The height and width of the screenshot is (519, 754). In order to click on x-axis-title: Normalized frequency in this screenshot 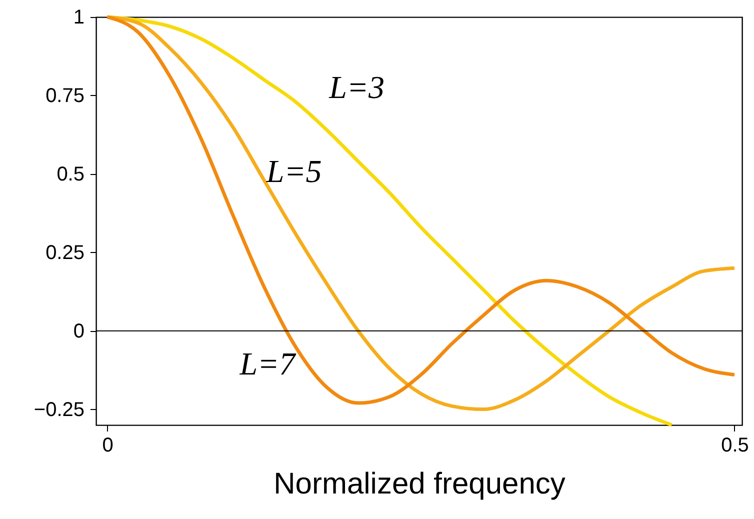, I will do `click(420, 484)`.